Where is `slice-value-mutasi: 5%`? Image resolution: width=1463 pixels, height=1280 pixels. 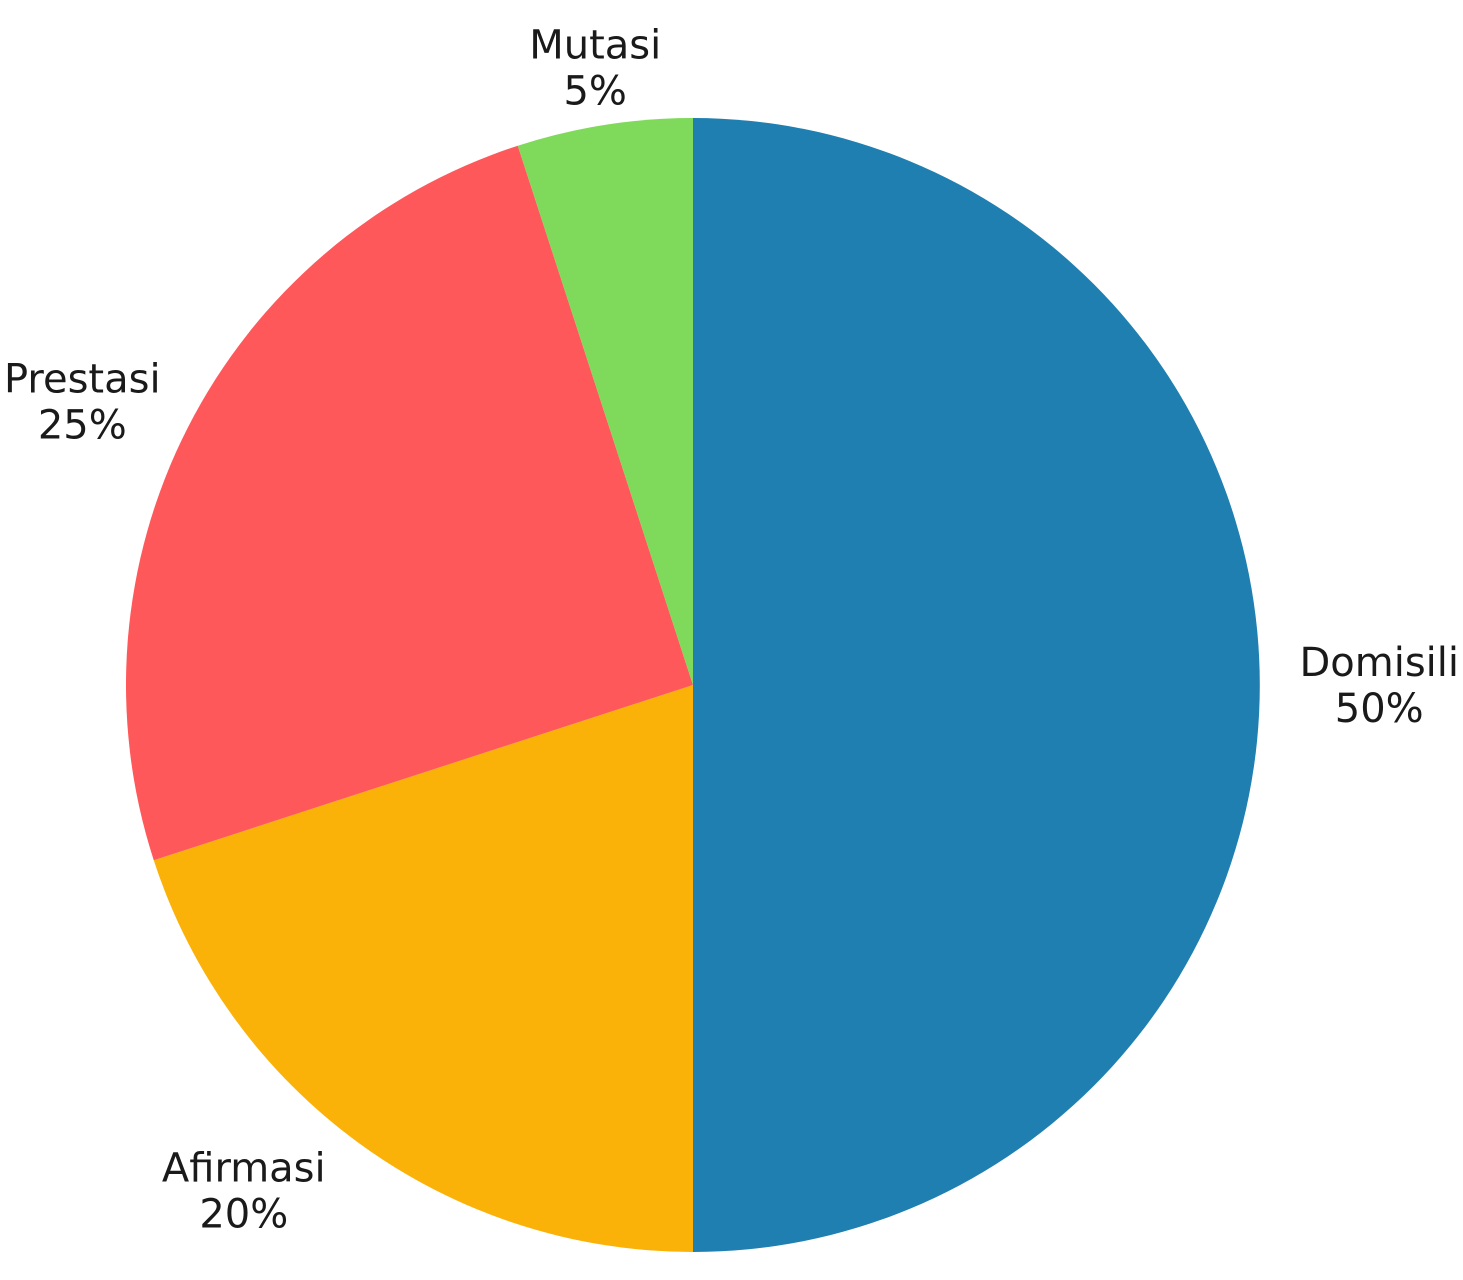 slice-value-mutasi: 5% is located at coordinates (594, 92).